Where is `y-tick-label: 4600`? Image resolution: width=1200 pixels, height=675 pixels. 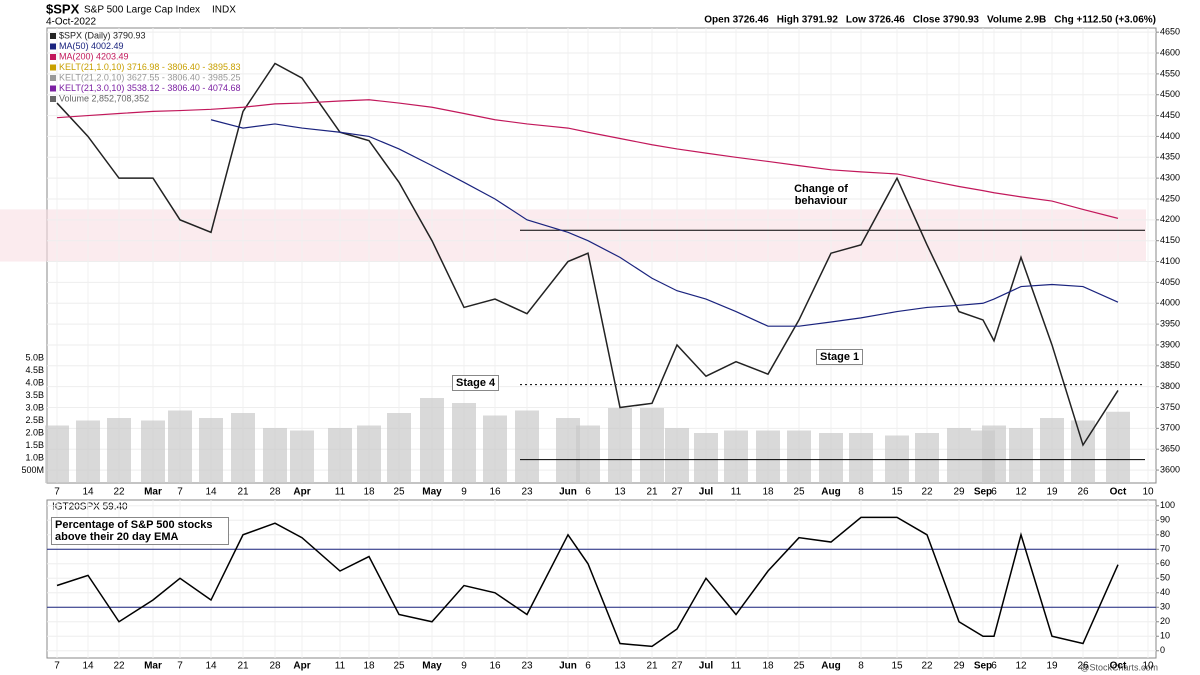 y-tick-label: 4600 is located at coordinates (1170, 52).